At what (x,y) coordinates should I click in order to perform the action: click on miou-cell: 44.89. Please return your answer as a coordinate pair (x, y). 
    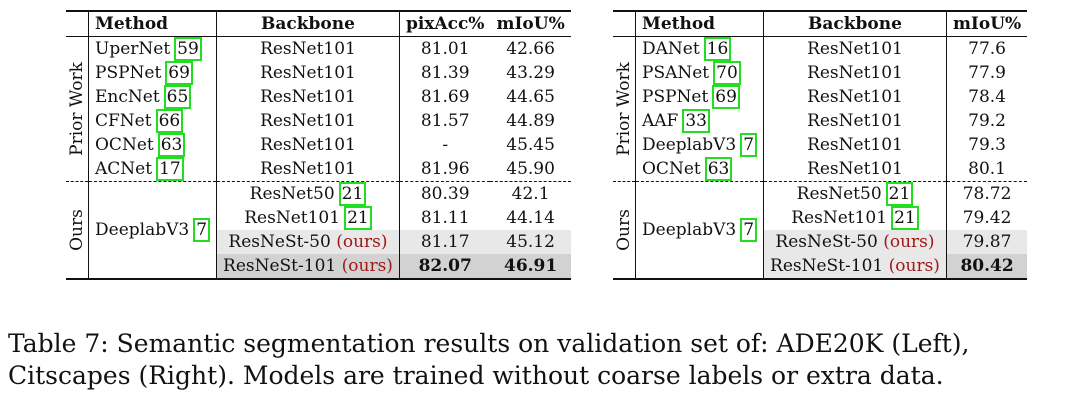
    Looking at the image, I should click on (530, 121).